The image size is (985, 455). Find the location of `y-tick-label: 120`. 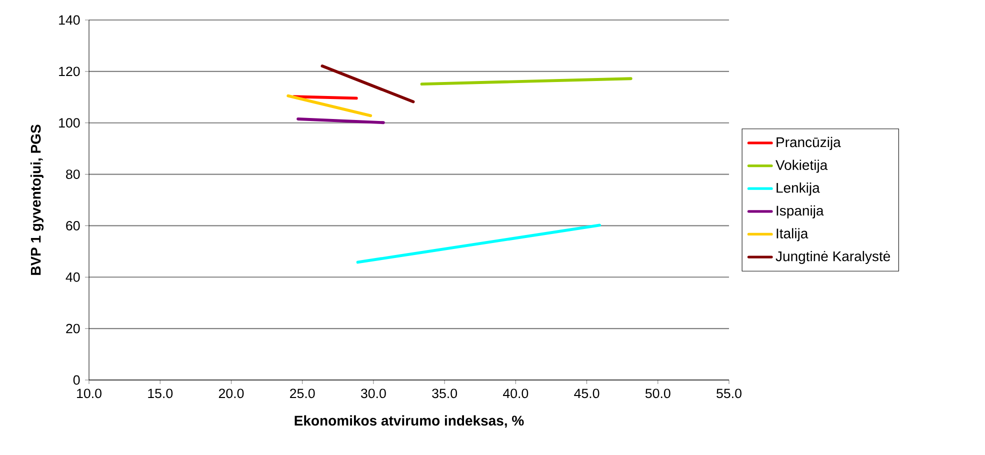

y-tick-label: 120 is located at coordinates (69, 71).